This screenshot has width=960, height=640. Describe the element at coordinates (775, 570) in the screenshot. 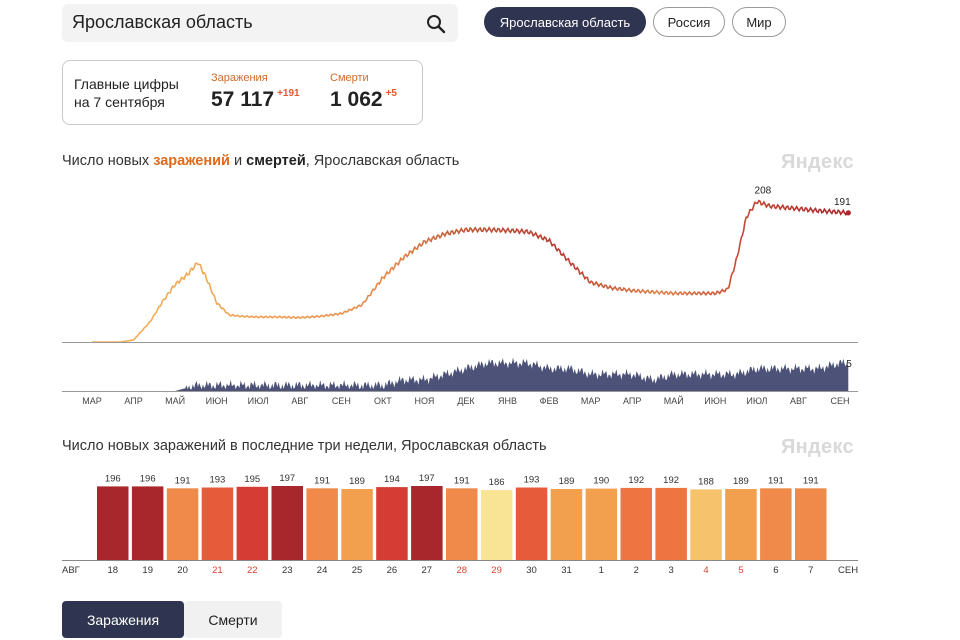

I see `bar-day-6: 6` at that location.